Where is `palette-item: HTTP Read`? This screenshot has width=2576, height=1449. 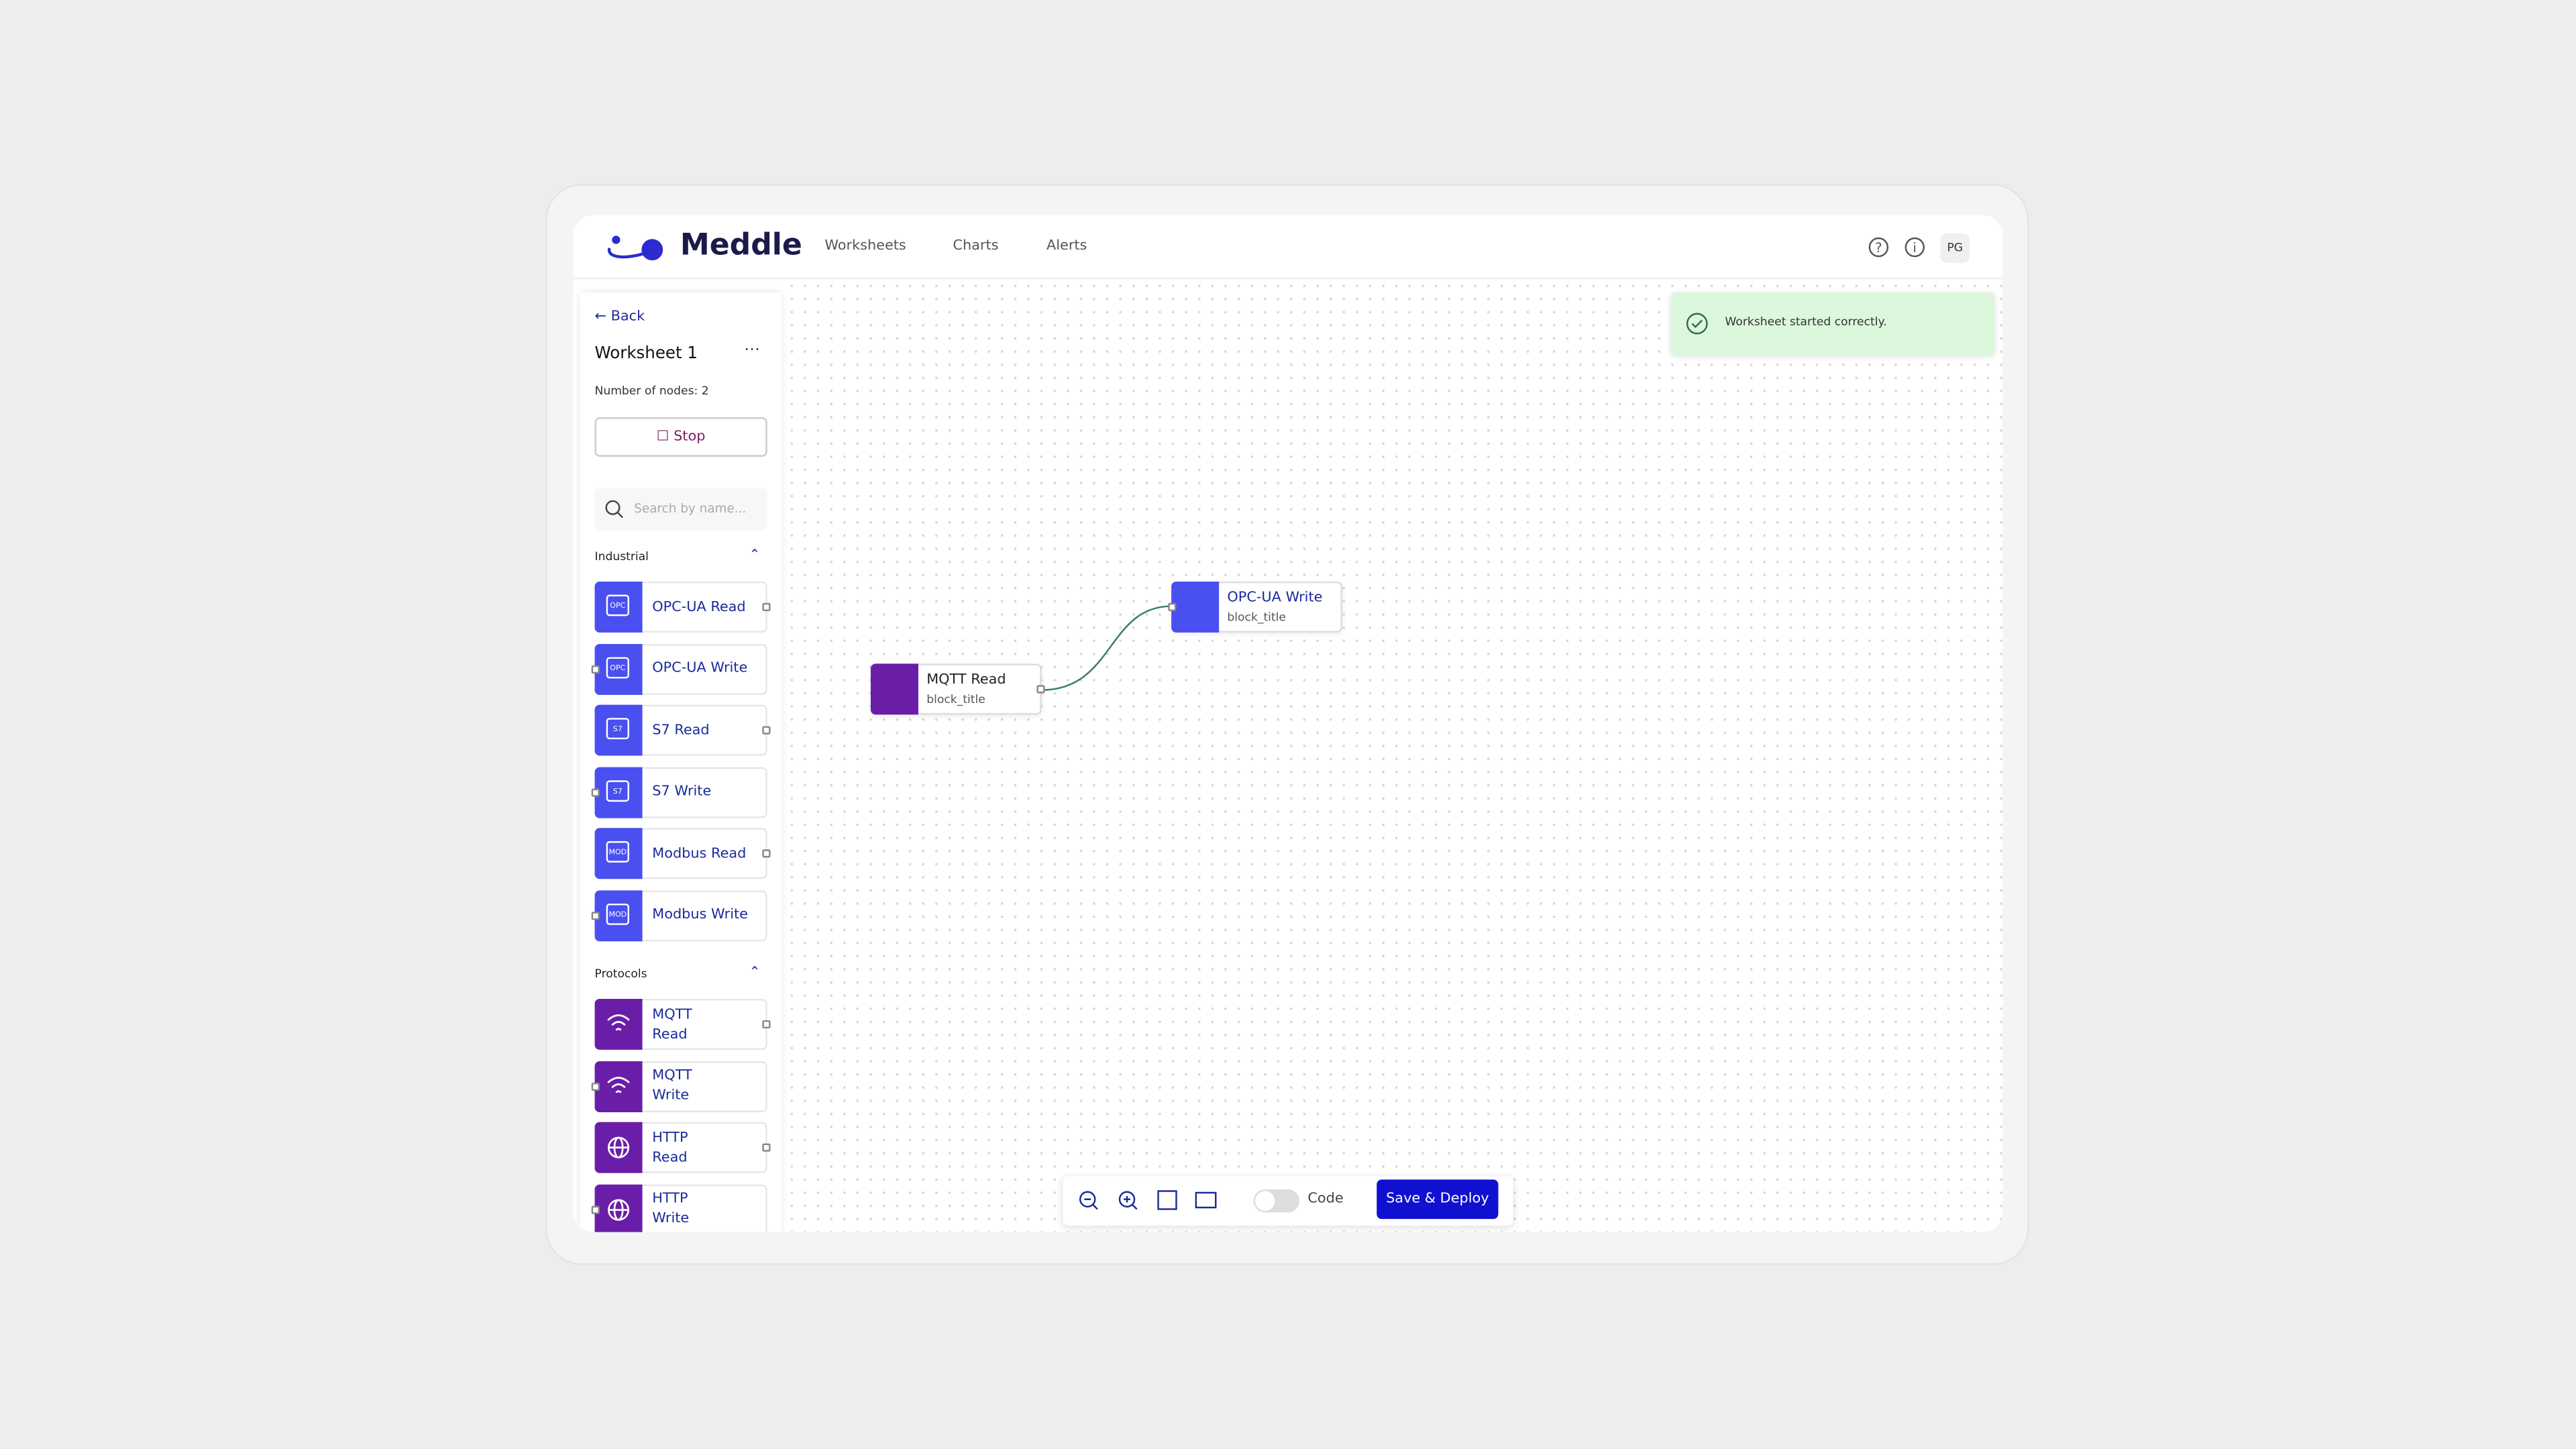 palette-item: HTTP Read is located at coordinates (682, 1147).